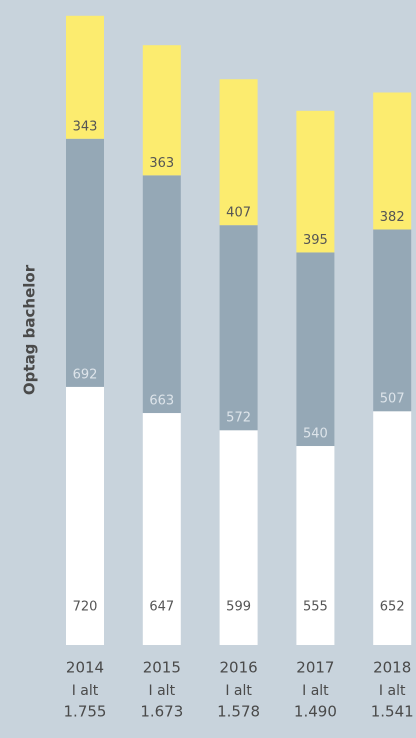 The height and width of the screenshot is (738, 416). Describe the element at coordinates (161, 163) in the screenshot. I see `bar-value-label: 363` at that location.